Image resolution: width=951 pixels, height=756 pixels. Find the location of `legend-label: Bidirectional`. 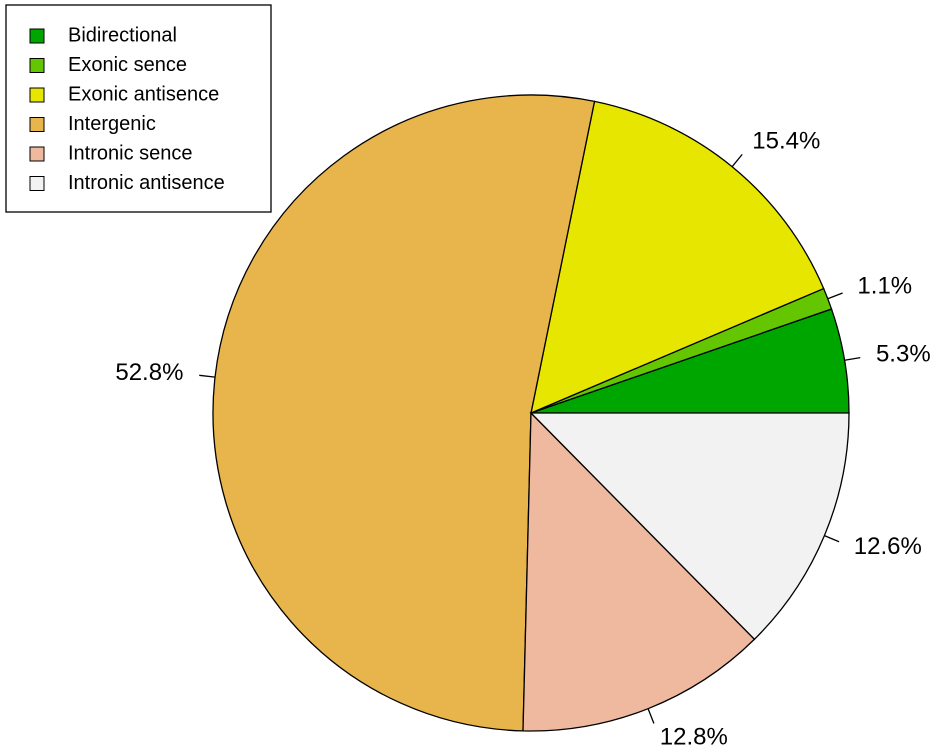

legend-label: Bidirectional is located at coordinates (122, 35).